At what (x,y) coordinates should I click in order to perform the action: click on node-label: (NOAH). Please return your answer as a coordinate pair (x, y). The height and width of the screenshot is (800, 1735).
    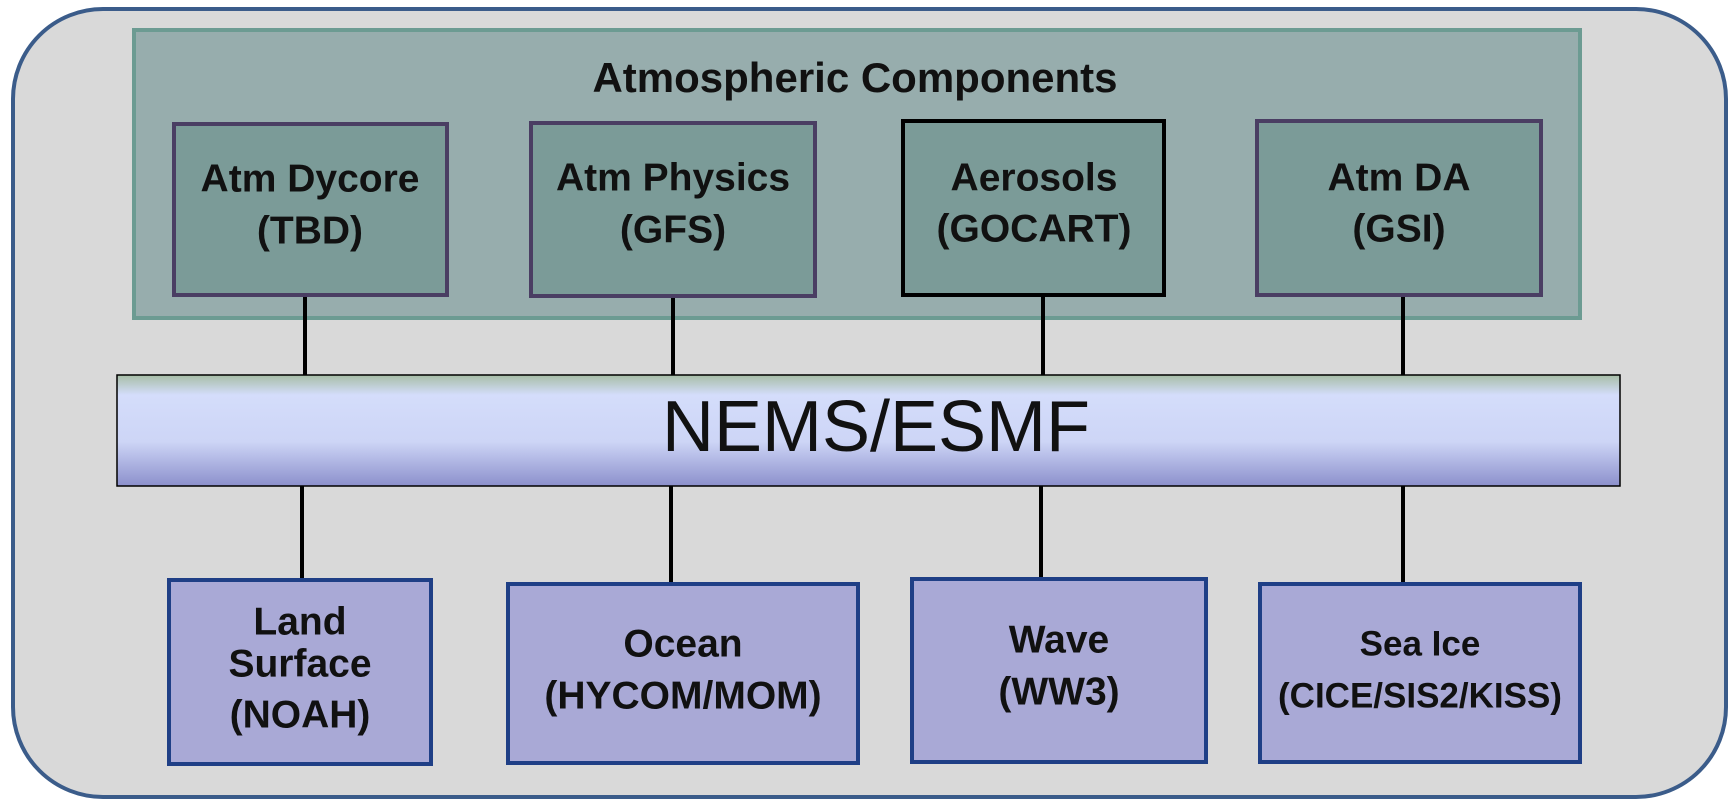
    Looking at the image, I should click on (300, 714).